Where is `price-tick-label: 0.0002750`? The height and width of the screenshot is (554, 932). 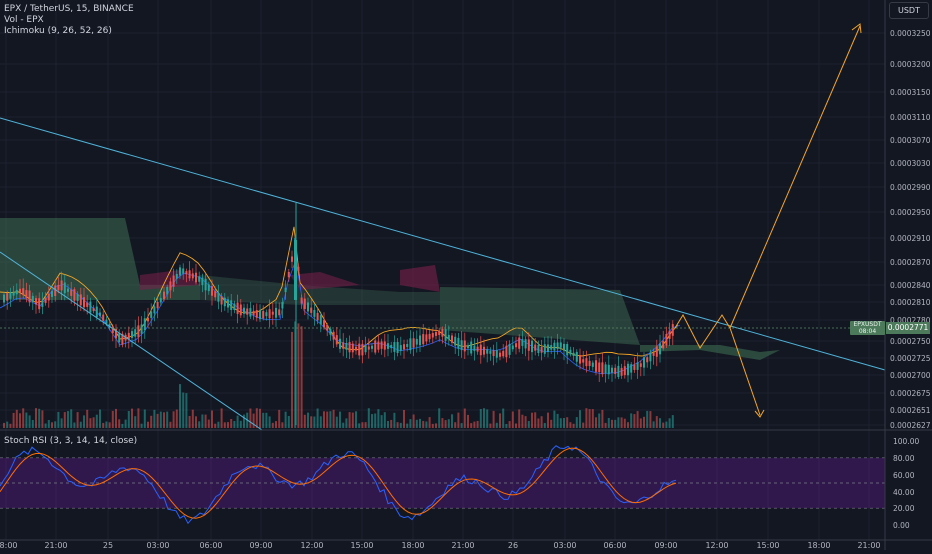
price-tick-label: 0.0002750 is located at coordinates (910, 341).